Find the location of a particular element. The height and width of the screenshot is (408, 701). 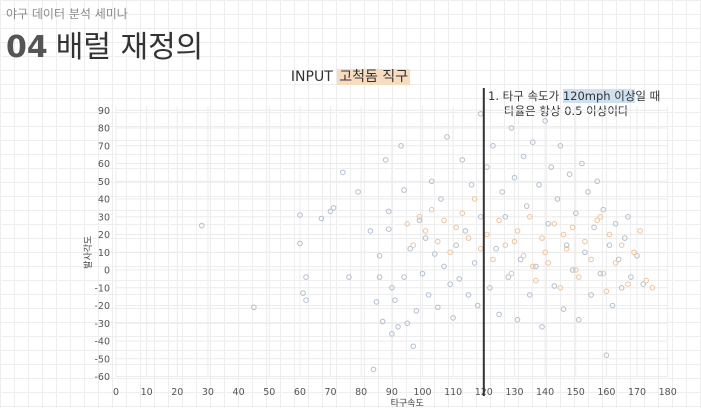

y-tick-label: 30 is located at coordinates (104, 217).